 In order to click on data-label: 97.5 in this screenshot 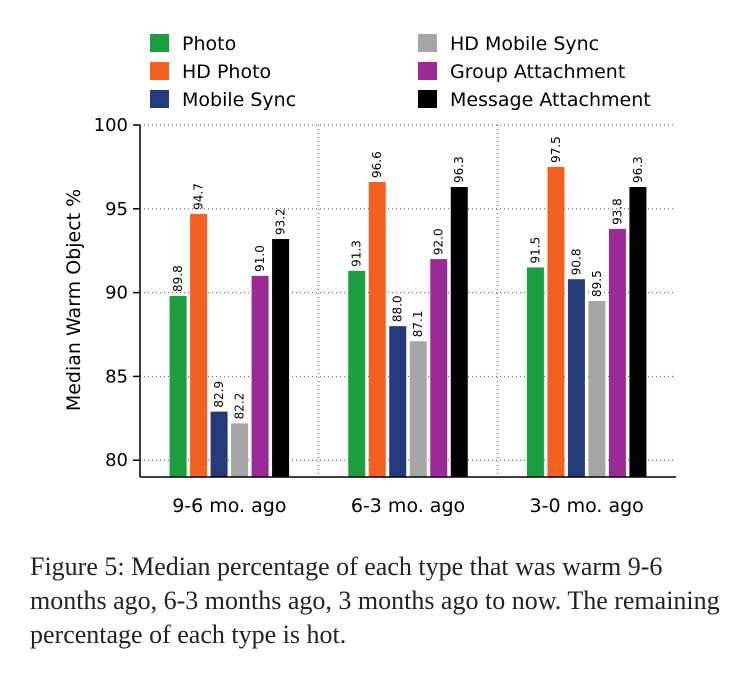, I will do `click(556, 149)`.